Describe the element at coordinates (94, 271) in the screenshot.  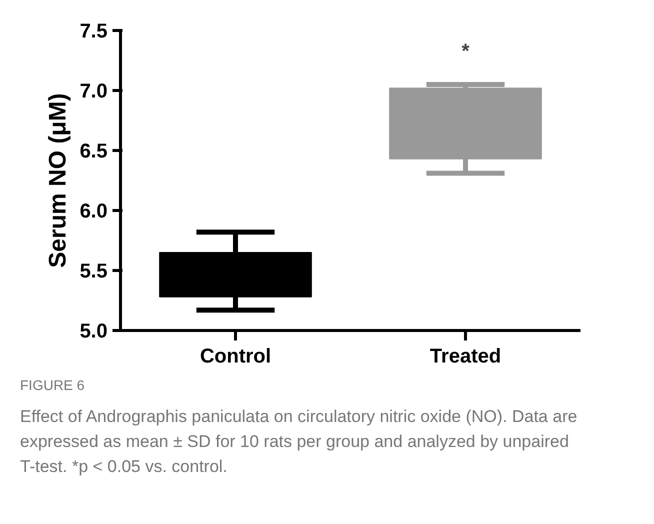
I see `y-tick-label: 5.5` at that location.